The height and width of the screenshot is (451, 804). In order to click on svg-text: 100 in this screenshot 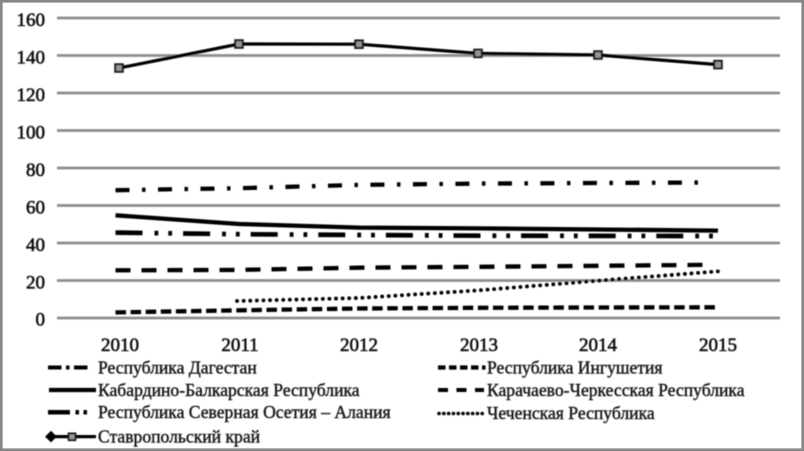, I will do `click(31, 133)`.